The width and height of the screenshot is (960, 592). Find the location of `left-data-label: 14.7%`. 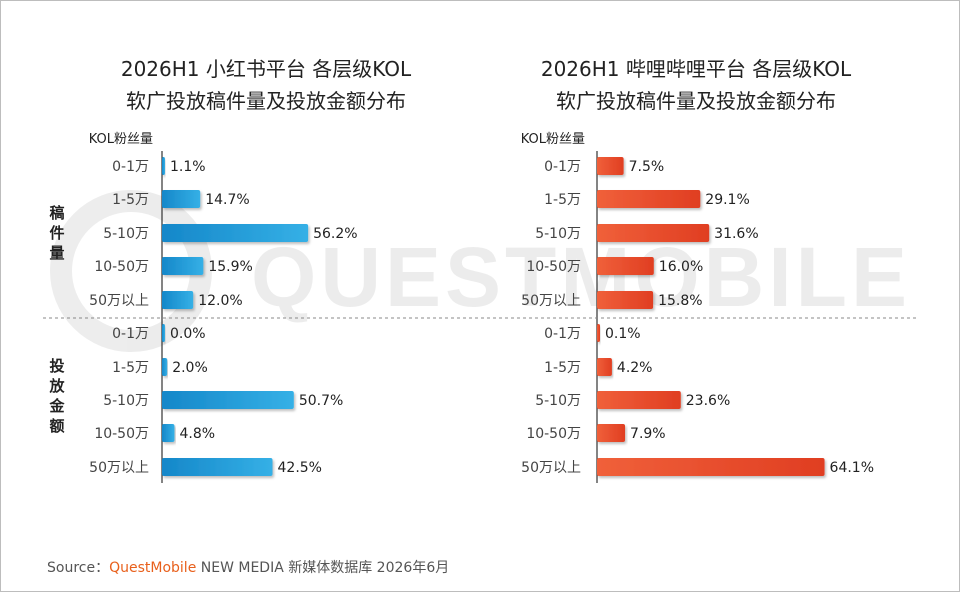

left-data-label: 14.7% is located at coordinates (227, 200).